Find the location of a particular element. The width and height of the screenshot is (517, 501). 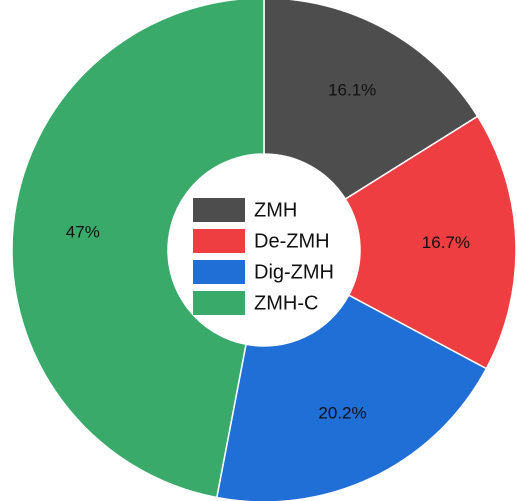

legend-label: ZMH-C is located at coordinates (286, 303).